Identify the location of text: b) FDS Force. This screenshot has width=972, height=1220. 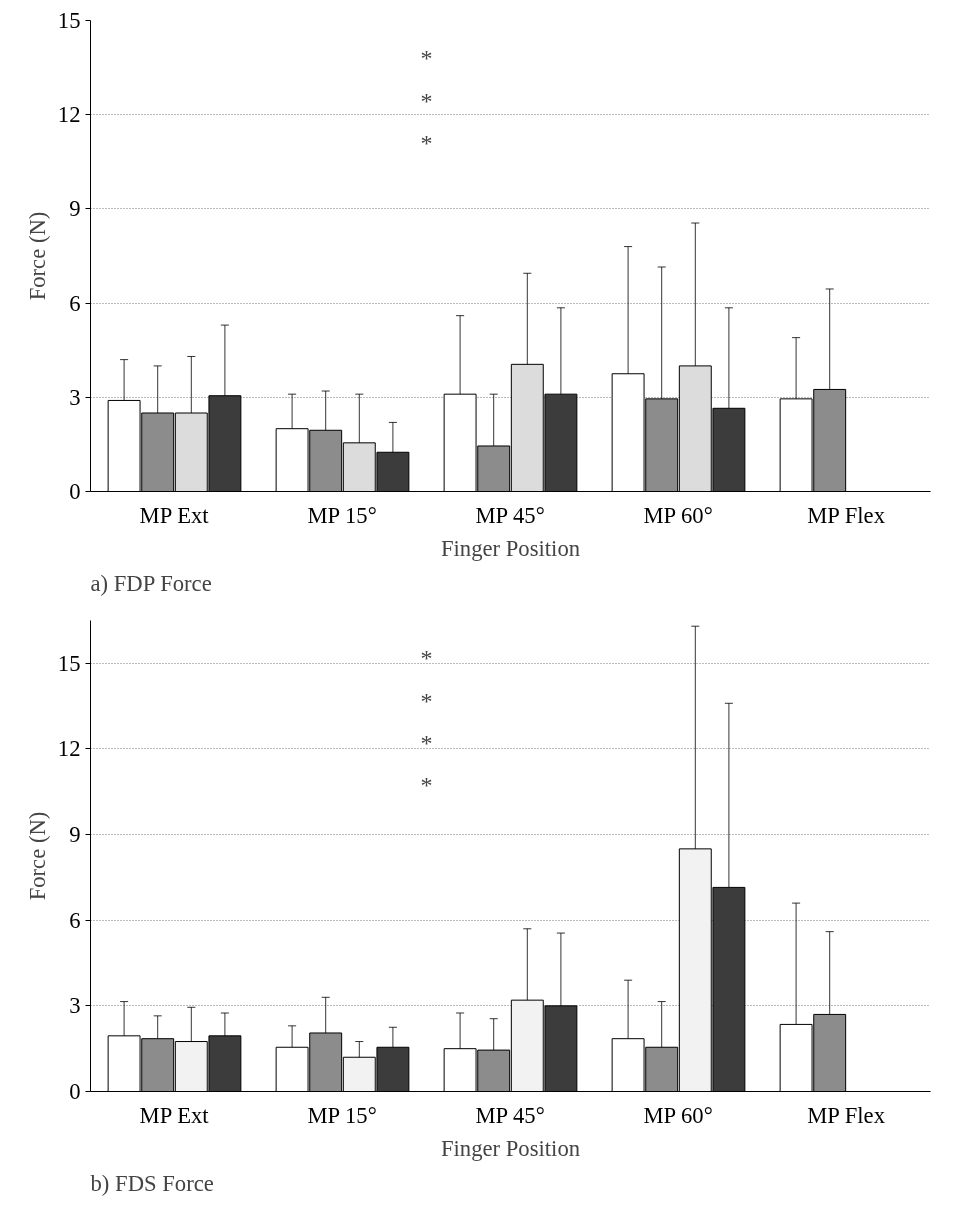
(152, 1183).